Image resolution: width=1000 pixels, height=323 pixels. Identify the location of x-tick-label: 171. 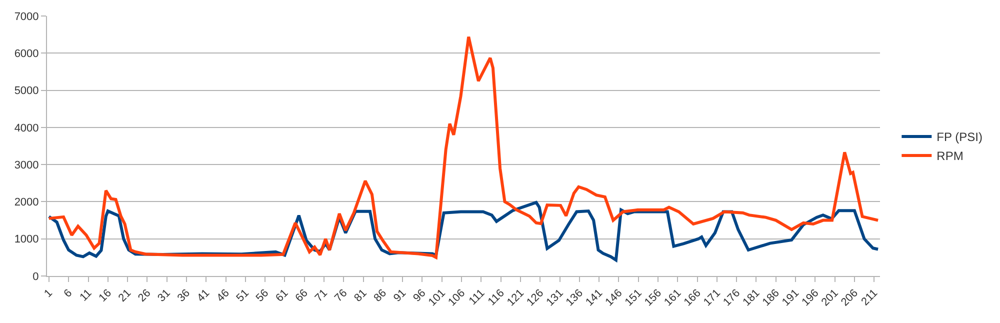
(712, 298).